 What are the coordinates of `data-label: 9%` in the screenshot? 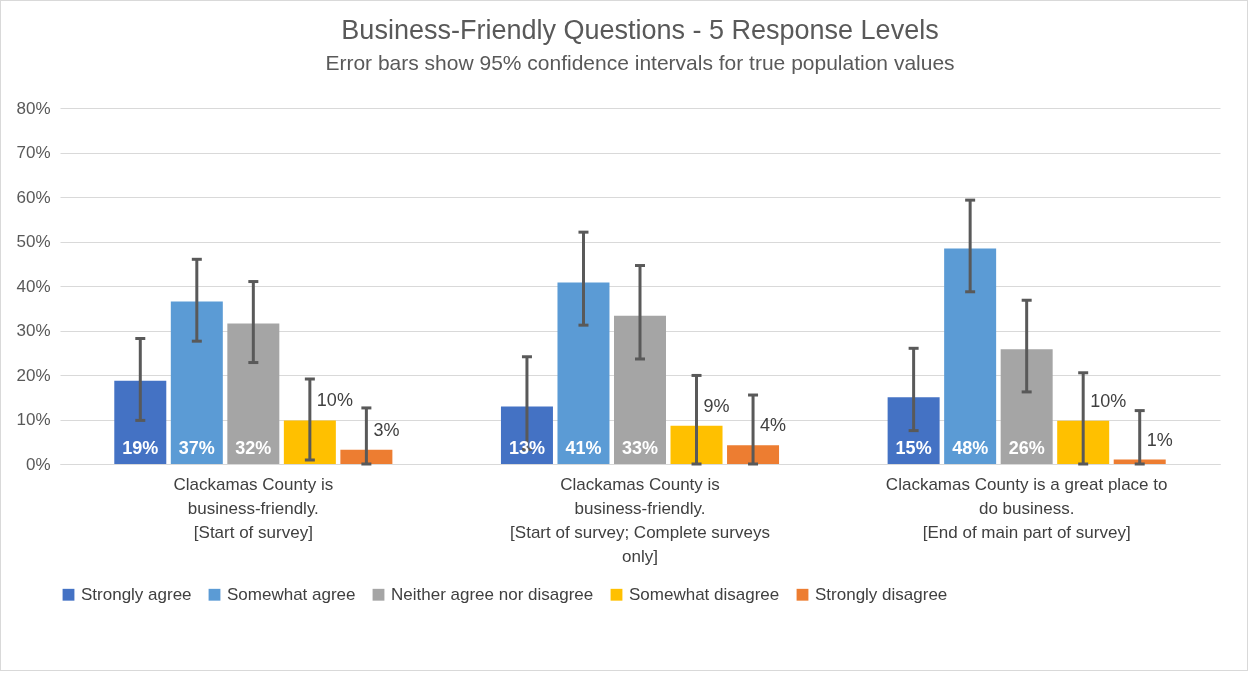 It's located at (716, 405).